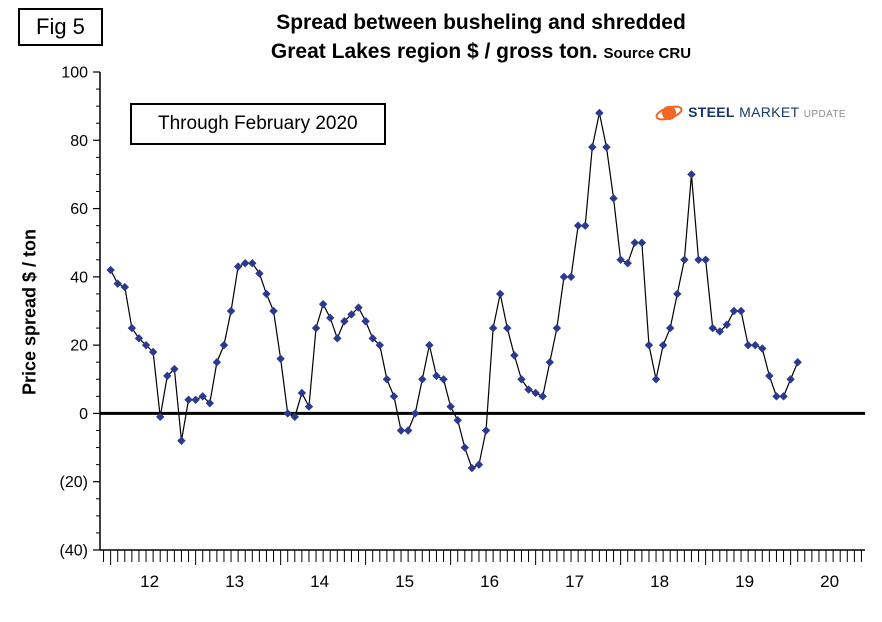 The width and height of the screenshot is (882, 622). I want to click on y-axis: 100 80 60 40 20 0 (20) (40), so click(80, 312).